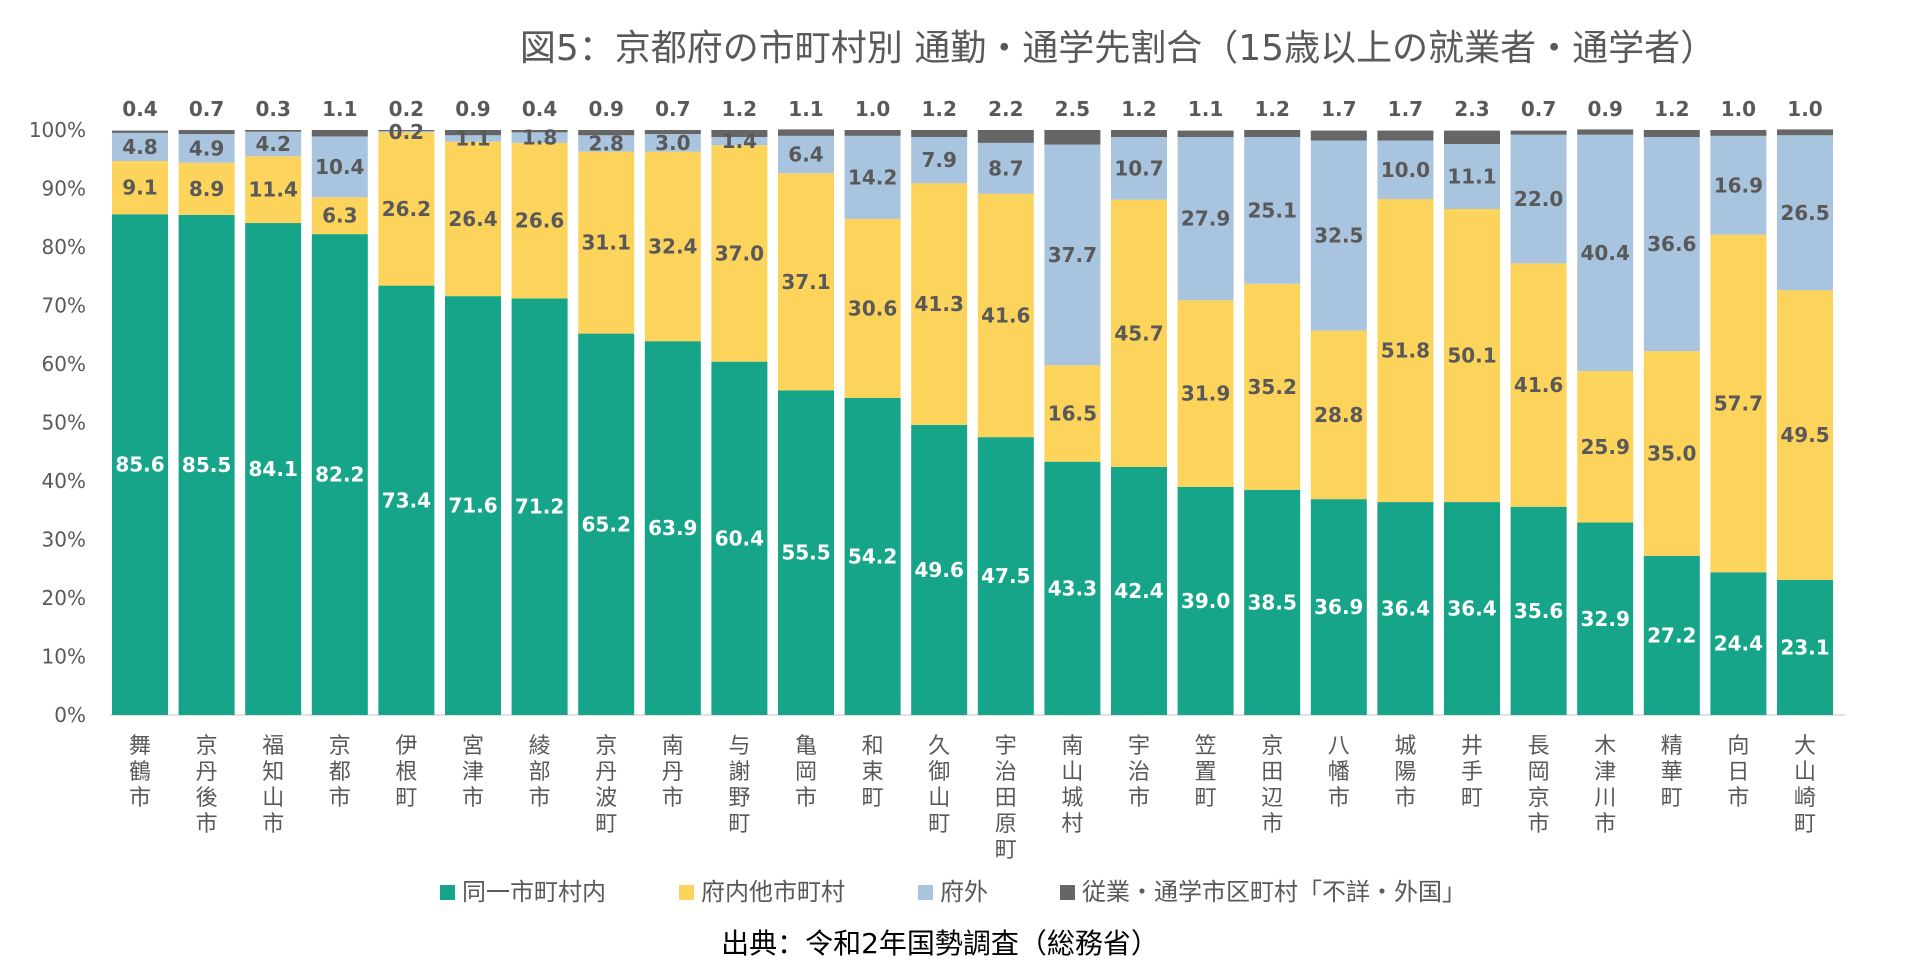  What do you see at coordinates (805, 282) in the screenshot?
I see `data-label: 37.1` at bounding box center [805, 282].